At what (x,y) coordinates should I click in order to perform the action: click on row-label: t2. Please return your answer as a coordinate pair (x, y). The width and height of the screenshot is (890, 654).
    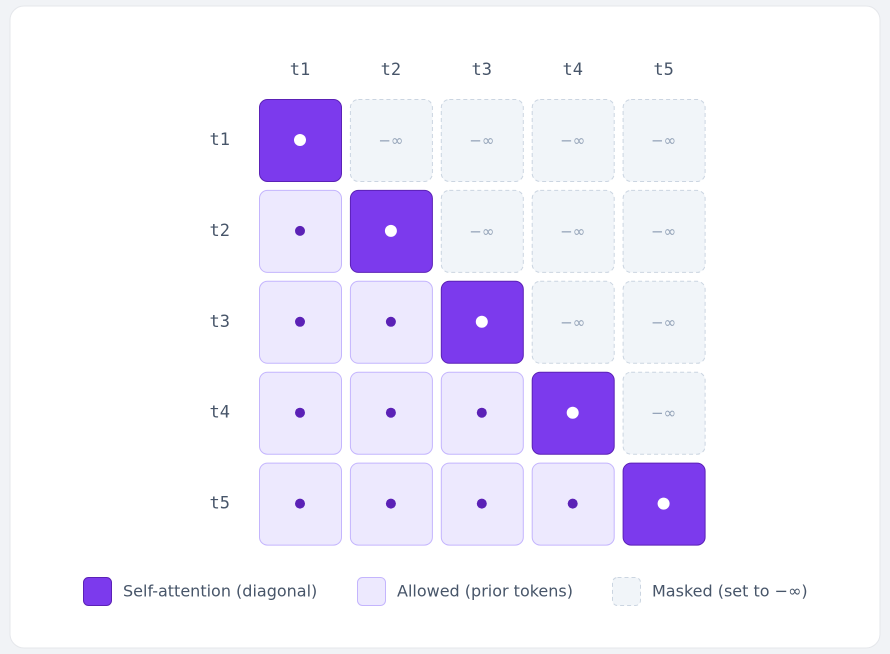
    Looking at the image, I should click on (220, 231).